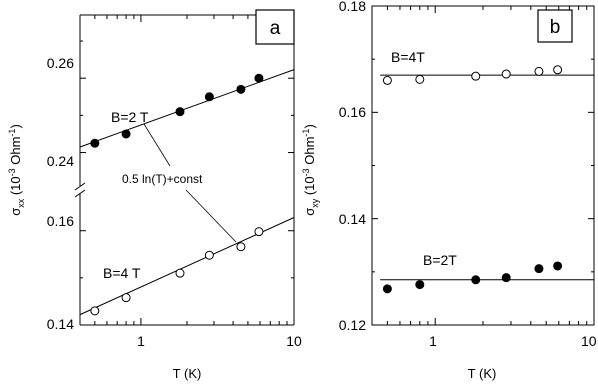 The width and height of the screenshot is (598, 390). Describe the element at coordinates (141, 341) in the screenshot. I see `panel-a-tick-x-1: 1` at that location.